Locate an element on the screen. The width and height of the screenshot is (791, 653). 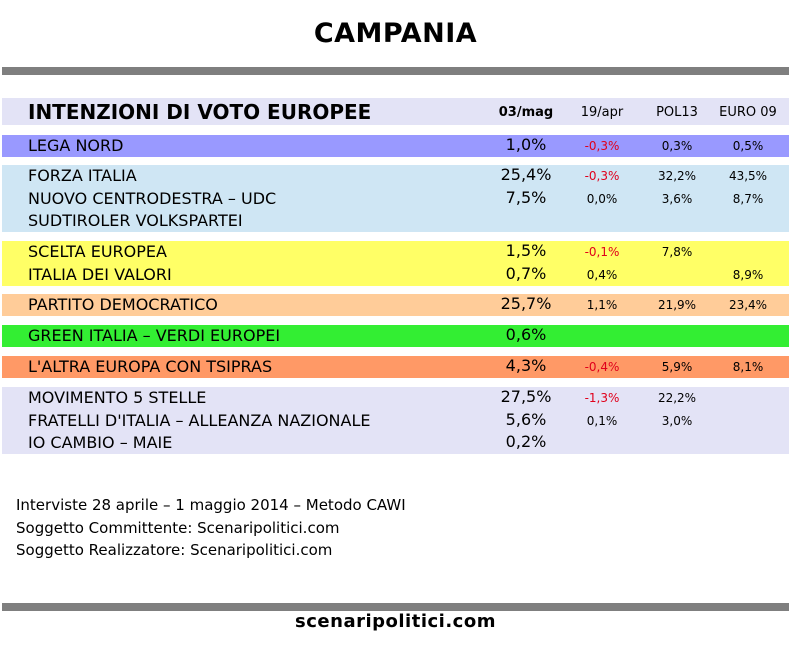
value-pol13: 3,6% is located at coordinates (677, 198).